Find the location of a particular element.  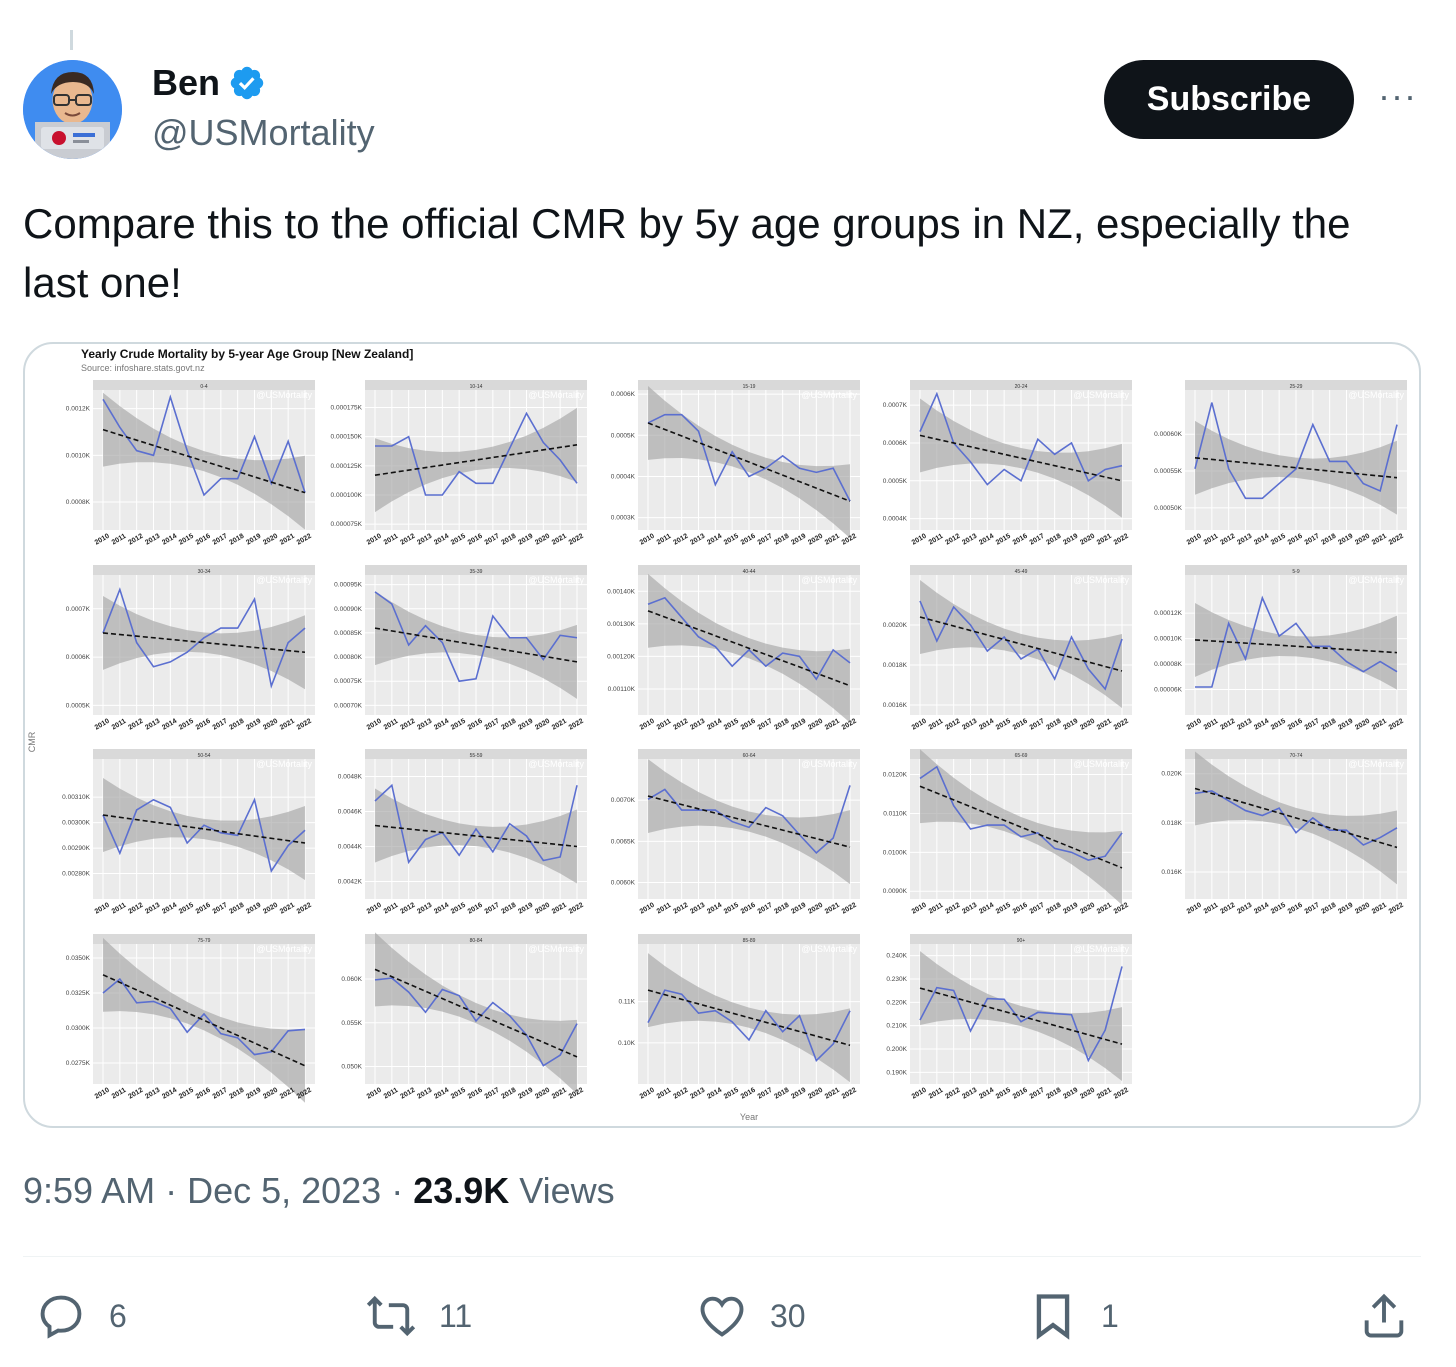

y-tick-label: 0.00012K is located at coordinates (1168, 613).